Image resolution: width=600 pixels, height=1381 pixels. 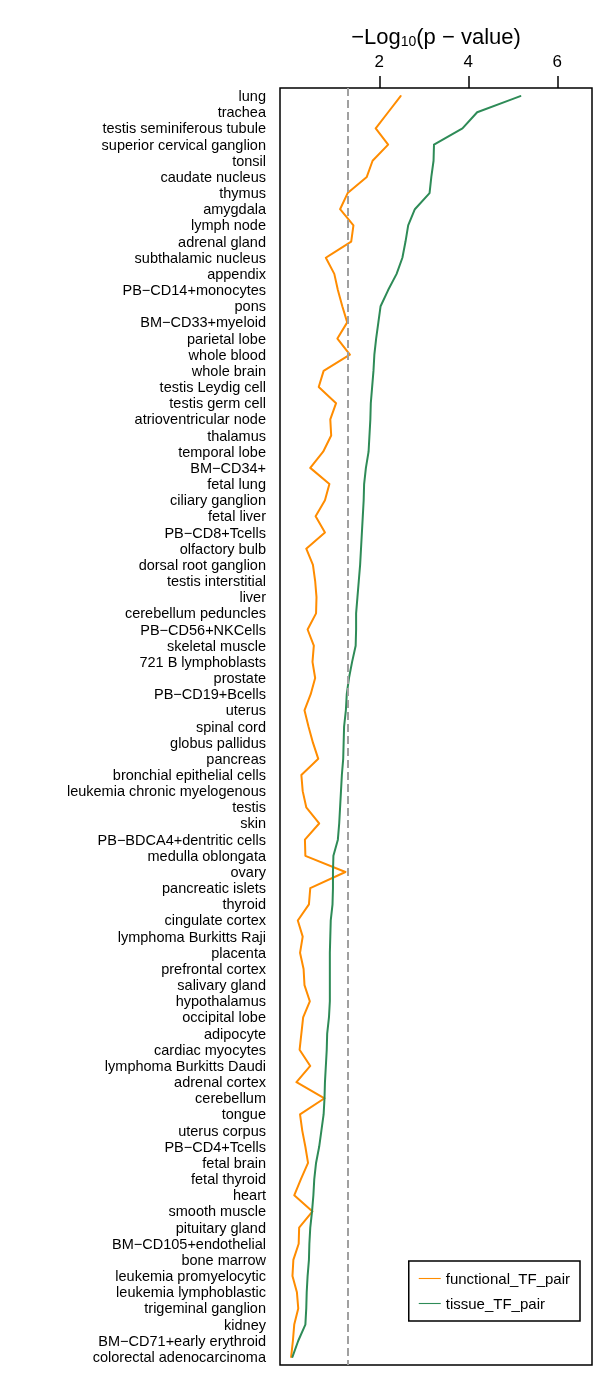 What do you see at coordinates (242, 193) in the screenshot?
I see `y-tick-label: thymus` at bounding box center [242, 193].